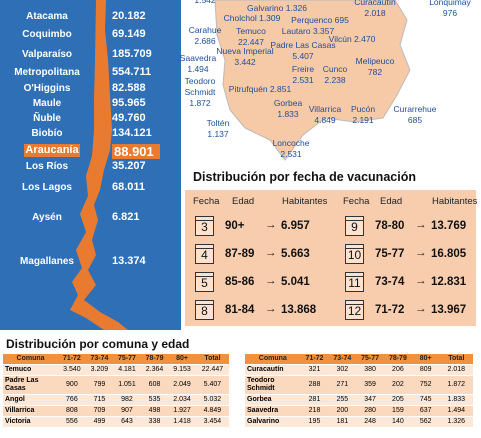 The image size is (481, 438). I want to click on cell: 1.326, so click(456, 421).